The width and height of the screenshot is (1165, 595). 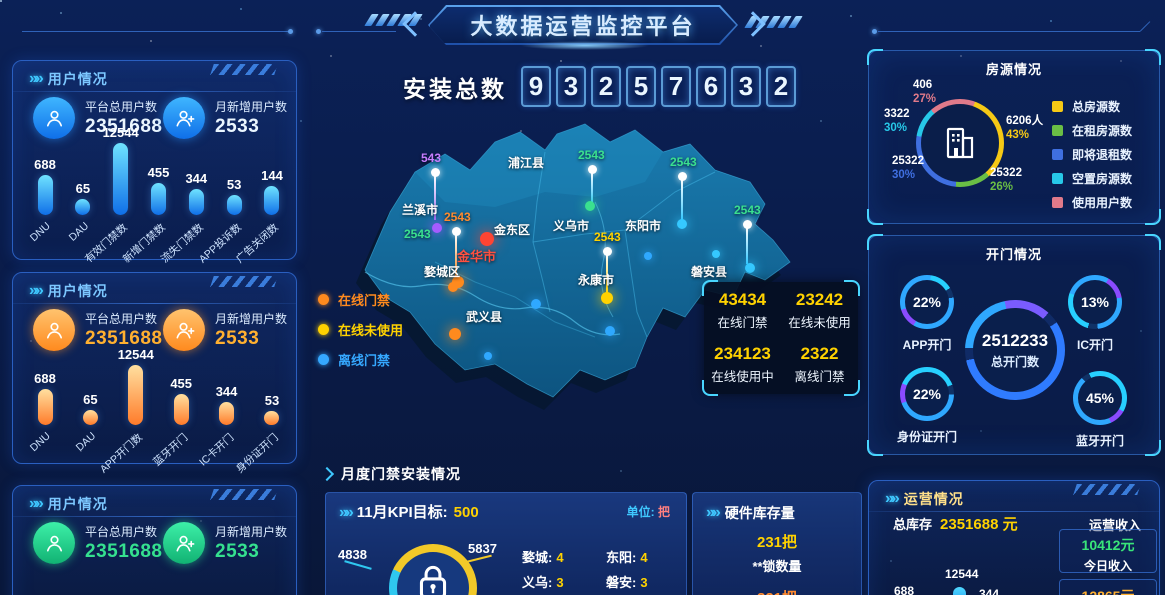 What do you see at coordinates (904, 589) in the screenshot?
I see `mini-bar-value: 688` at bounding box center [904, 589].